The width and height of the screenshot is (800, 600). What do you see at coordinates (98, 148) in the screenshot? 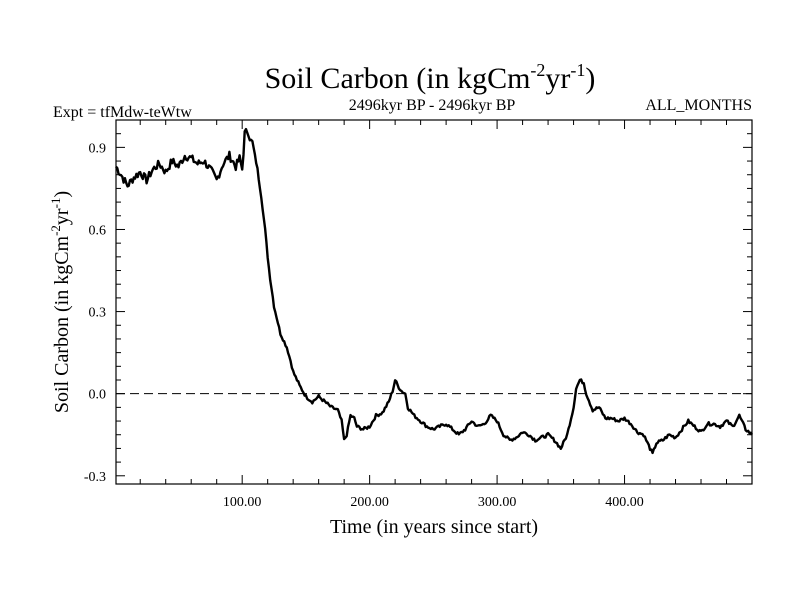
I see `y-tick-label: 0.9` at bounding box center [98, 148].